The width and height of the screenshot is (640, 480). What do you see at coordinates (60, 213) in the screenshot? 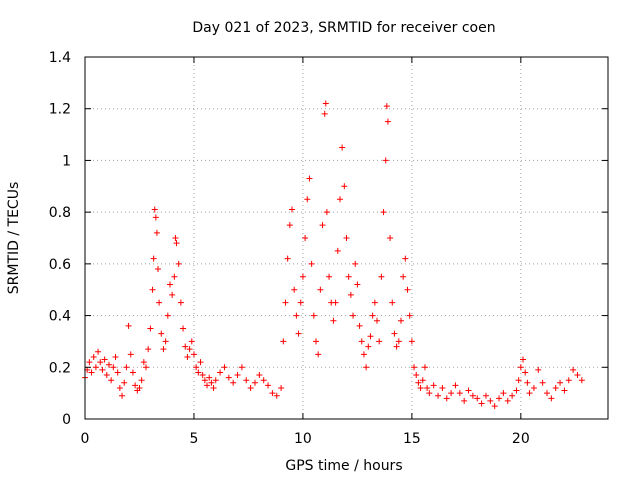
I see `y-tick-label: 0.8` at bounding box center [60, 213].